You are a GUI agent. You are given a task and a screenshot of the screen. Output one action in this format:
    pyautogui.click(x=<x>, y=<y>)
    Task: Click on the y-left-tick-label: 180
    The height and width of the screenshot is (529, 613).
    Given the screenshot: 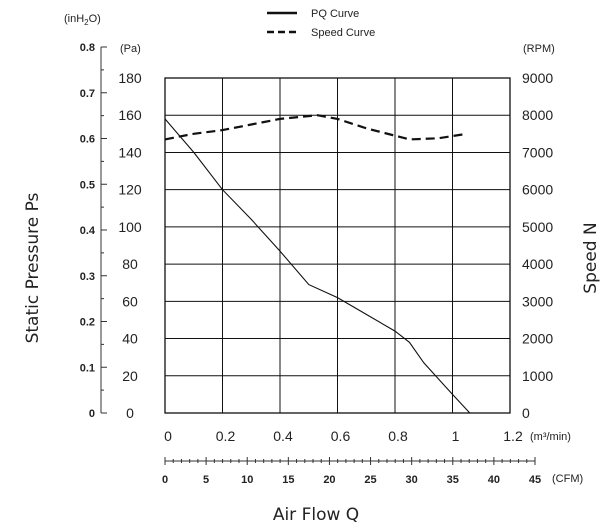 What is the action you would take?
    pyautogui.click(x=130, y=78)
    